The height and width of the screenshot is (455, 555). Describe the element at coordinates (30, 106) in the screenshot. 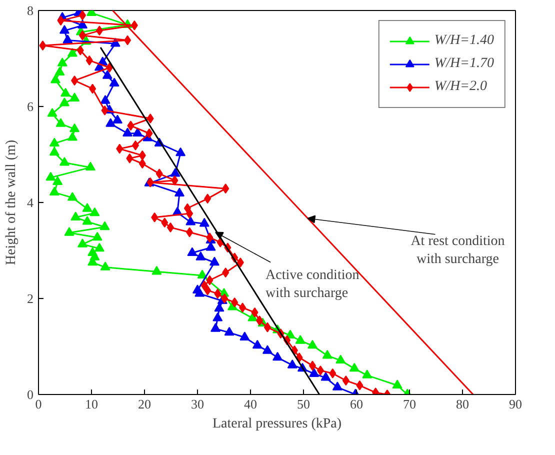

I see `y-tick-label: 6` at that location.